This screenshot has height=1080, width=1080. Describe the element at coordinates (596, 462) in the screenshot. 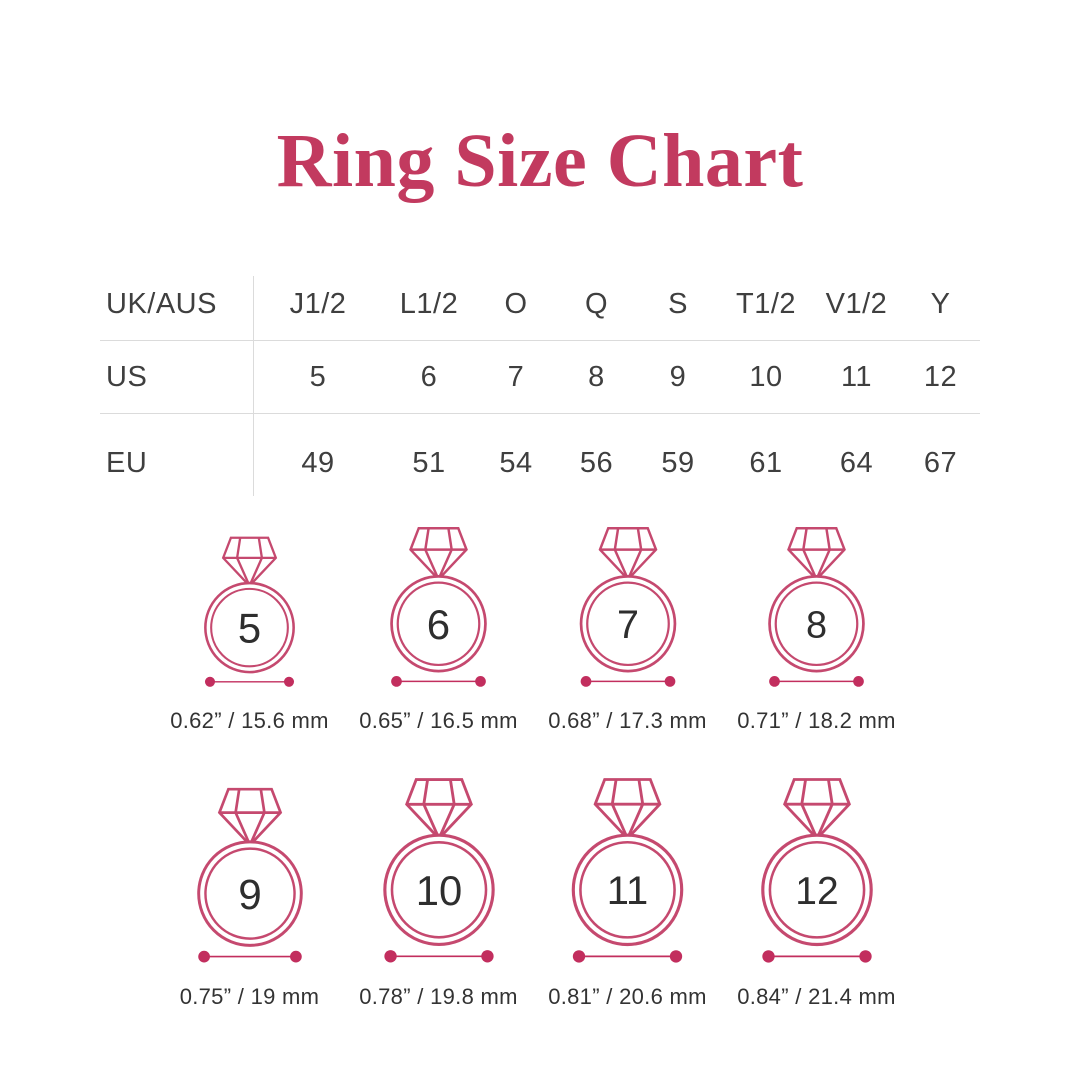

I see `table-cell: 56` at that location.